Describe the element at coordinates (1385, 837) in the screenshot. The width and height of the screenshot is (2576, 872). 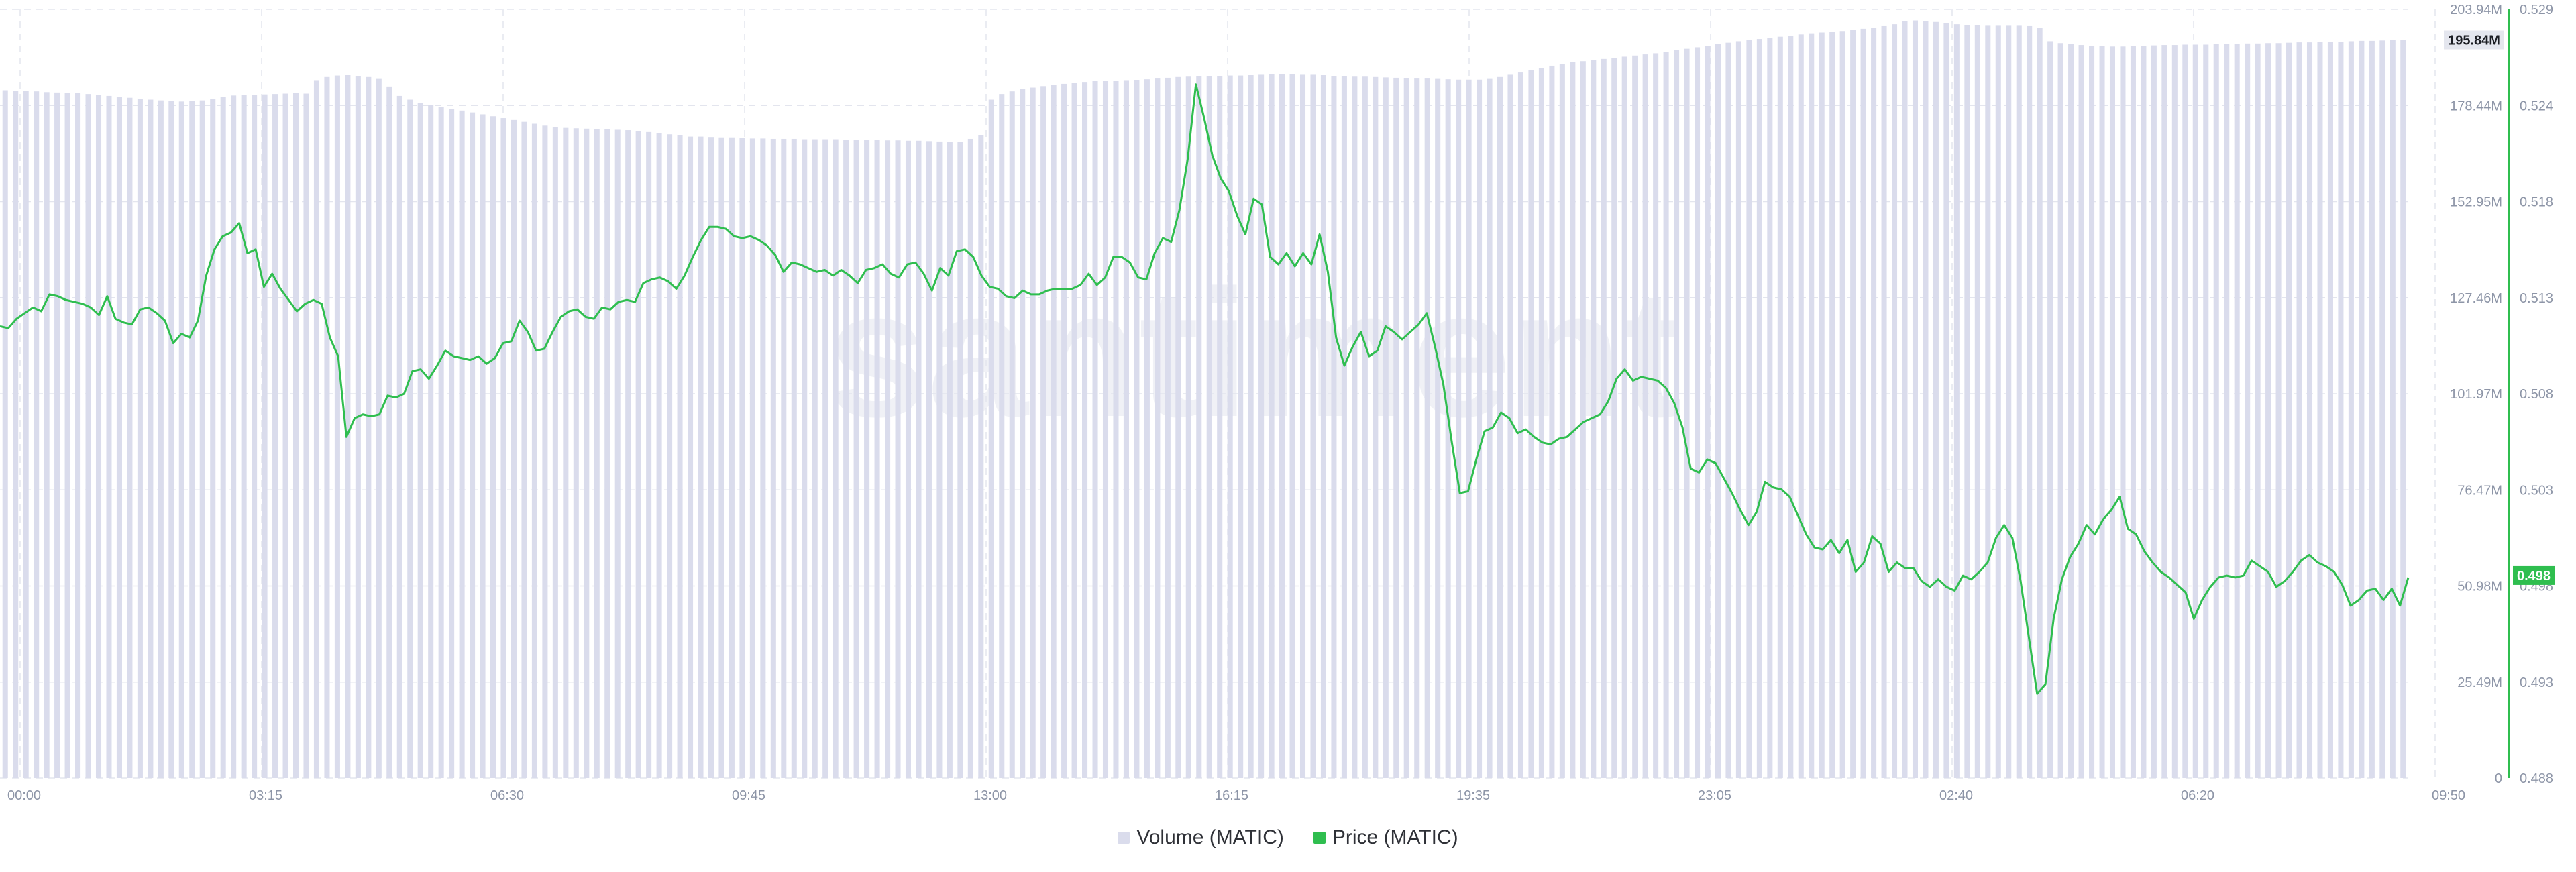
I see `legend-item-price: Price (MATIC)` at that location.